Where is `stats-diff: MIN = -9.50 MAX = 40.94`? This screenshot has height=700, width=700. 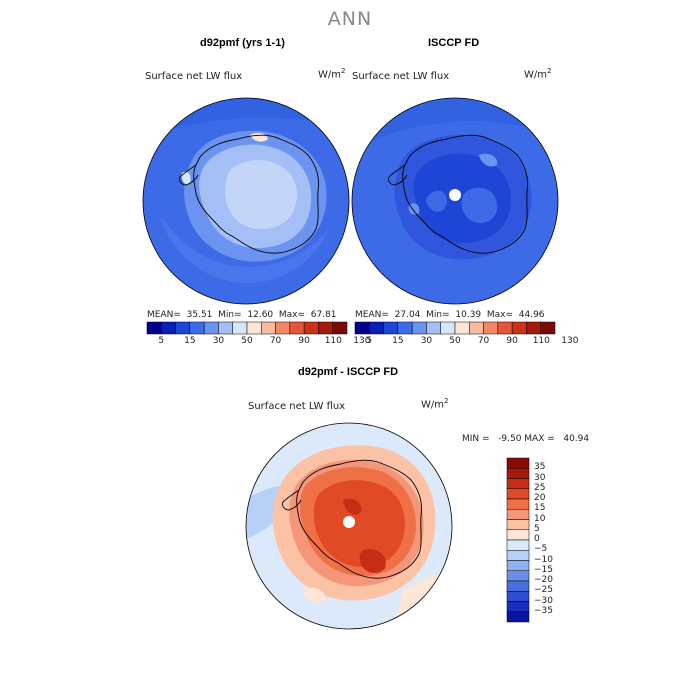 stats-diff: MIN = -9.50 MAX = 40.94 is located at coordinates (526, 439).